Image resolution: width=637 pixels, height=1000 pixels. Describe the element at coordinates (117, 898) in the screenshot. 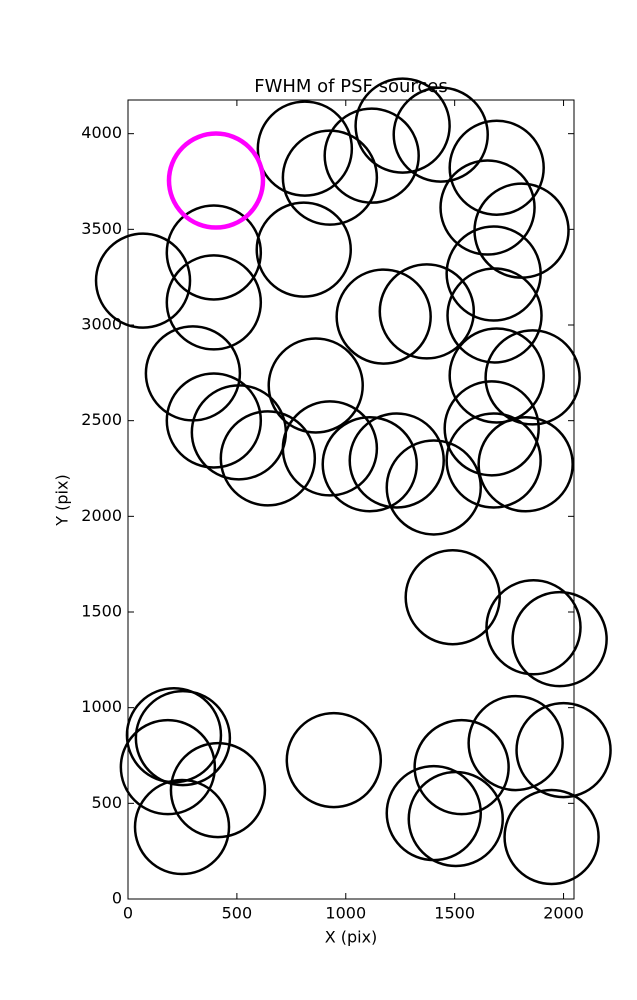

I see `y-tick-label: 0` at that location.